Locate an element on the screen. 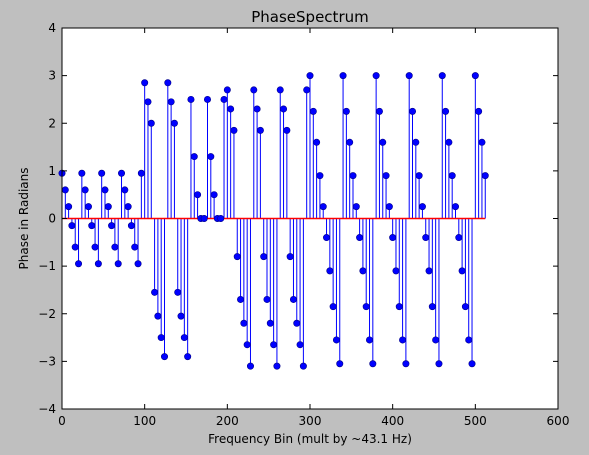 The image size is (589, 455). y-axis-label: Phase in Radians is located at coordinates (24, 219).